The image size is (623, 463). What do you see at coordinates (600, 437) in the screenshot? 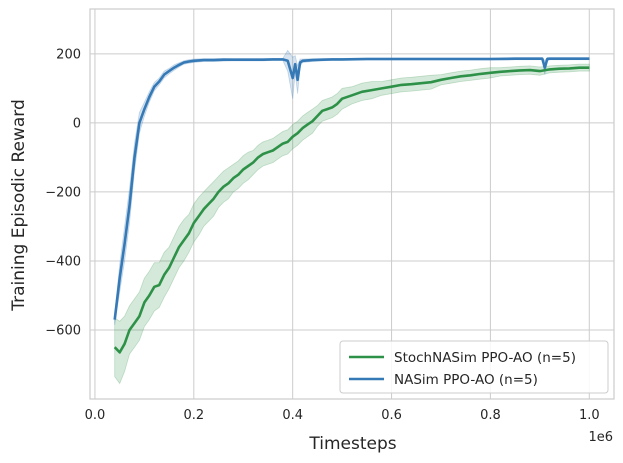
I see `x-offset-label: 1e6` at bounding box center [600, 437].